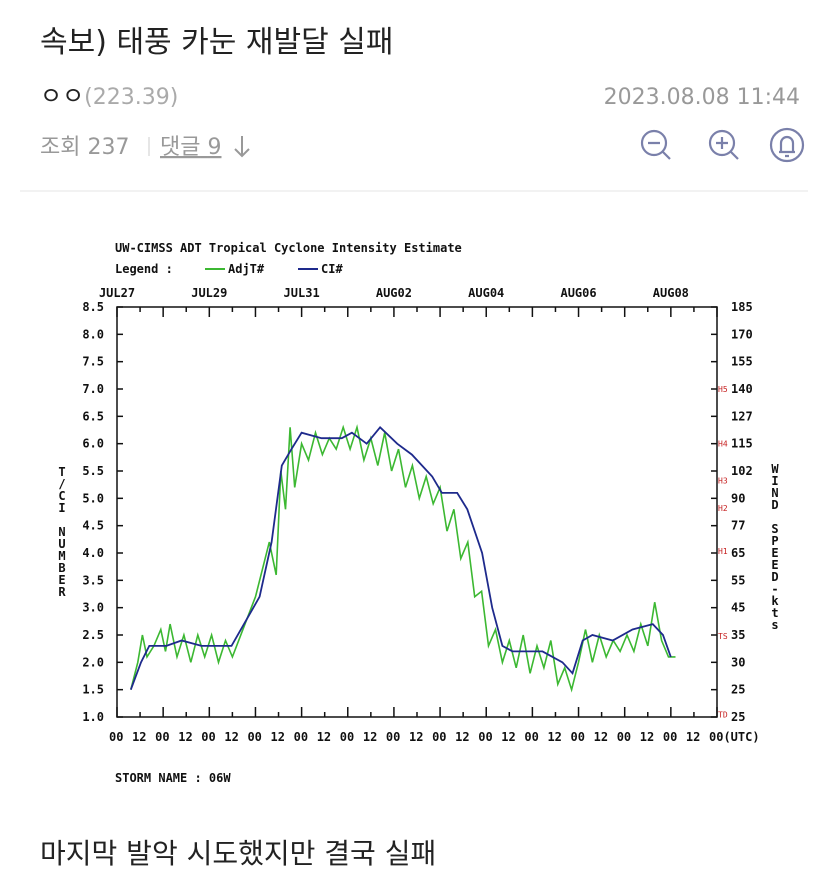 This screenshot has width=828, height=892. Describe the element at coordinates (108, 147) in the screenshot. I see `views: 237` at that location.